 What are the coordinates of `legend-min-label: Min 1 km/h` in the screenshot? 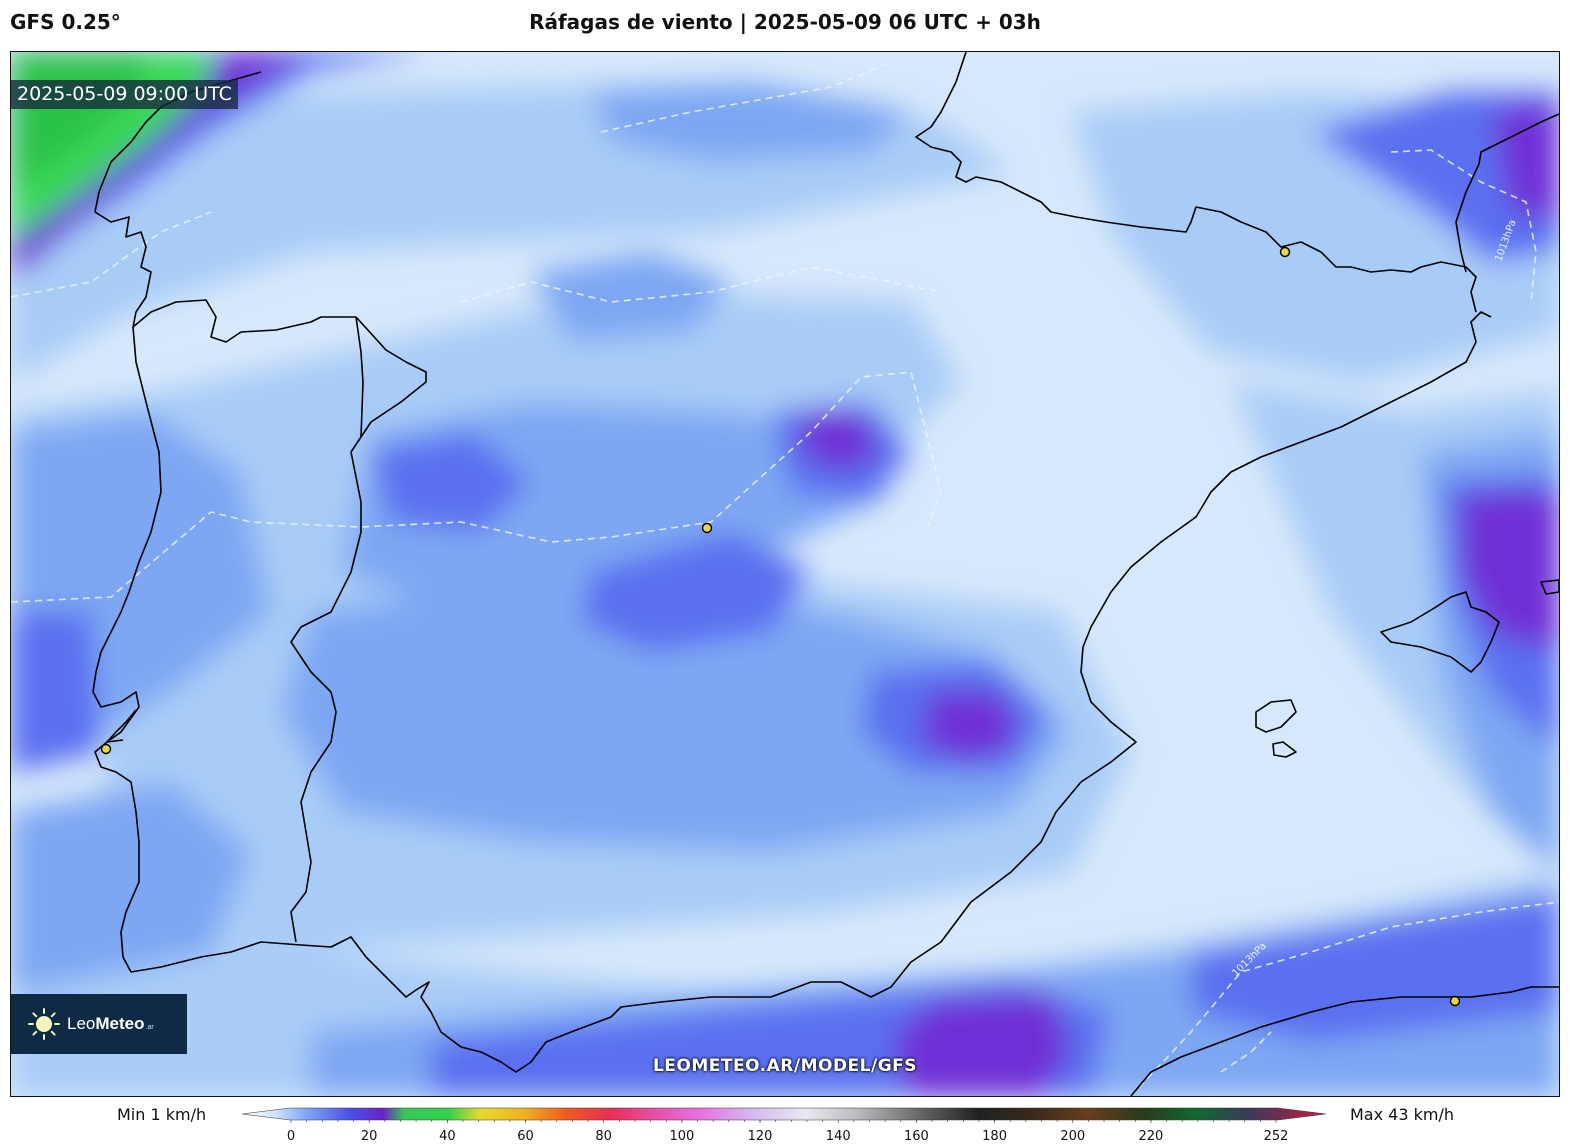 It's located at (162, 1114).